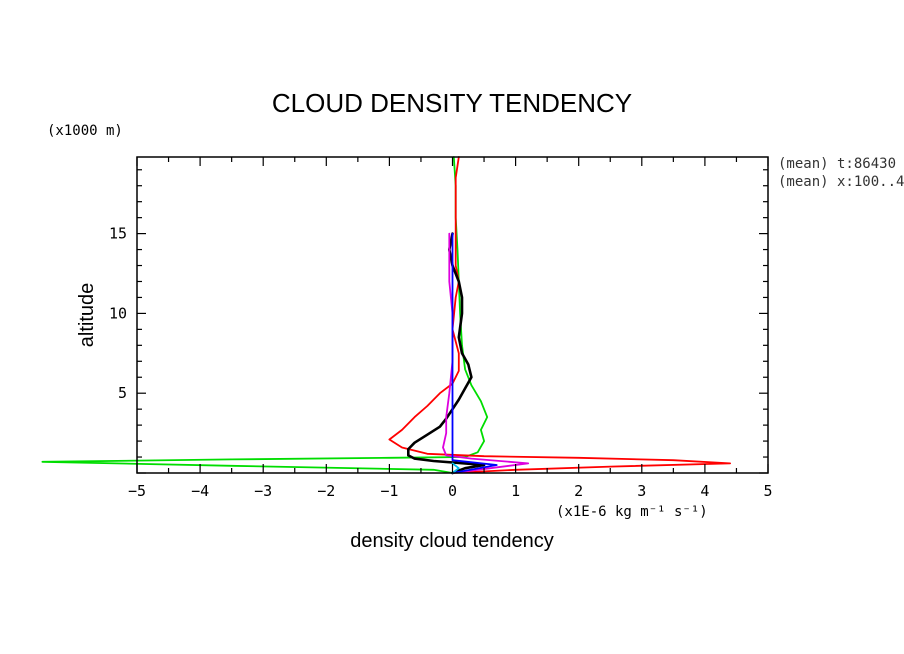  What do you see at coordinates (841, 182) in the screenshot?
I see `annotation-x-mean: (mean) x:100..4` at bounding box center [841, 182].